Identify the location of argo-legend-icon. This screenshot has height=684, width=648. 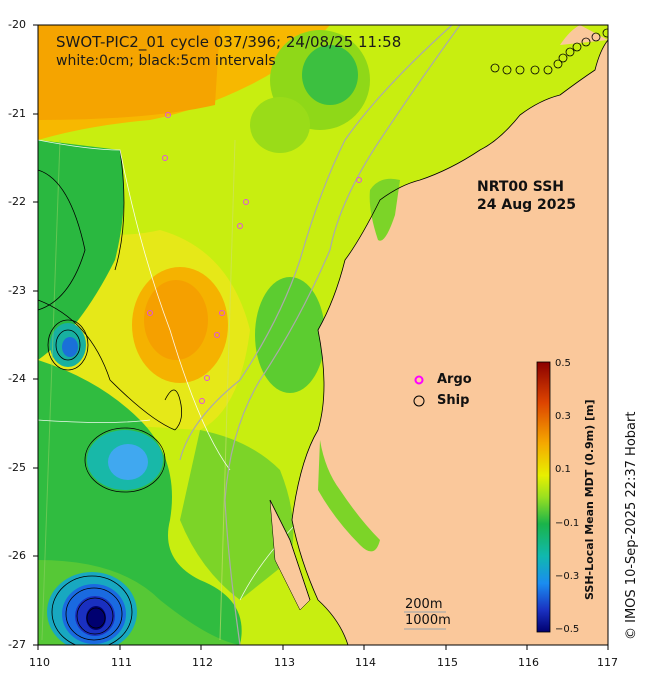
(419, 380).